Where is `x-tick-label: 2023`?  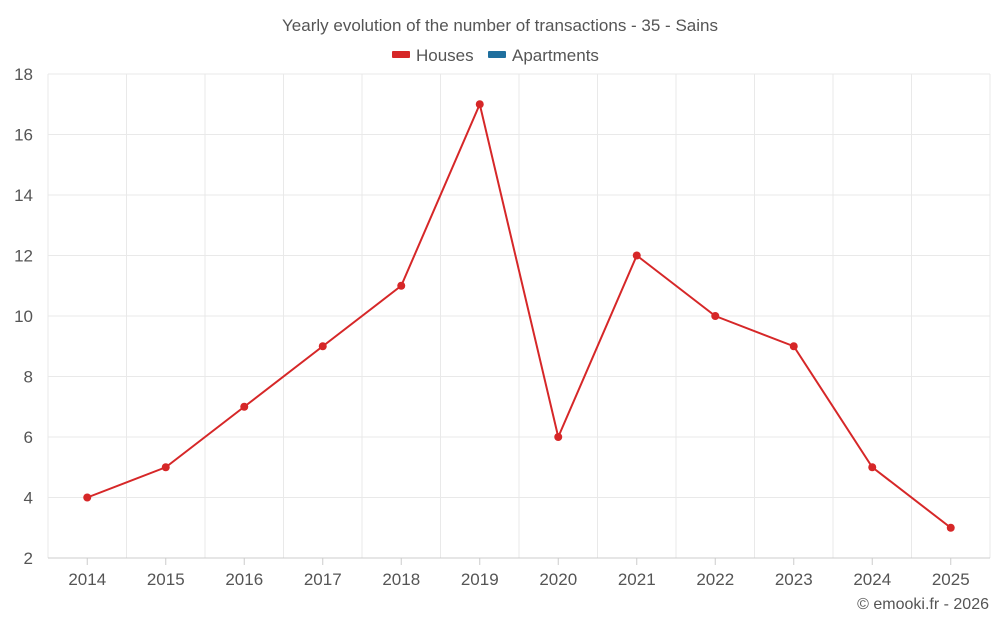
x-tick-label: 2023 is located at coordinates (794, 579).